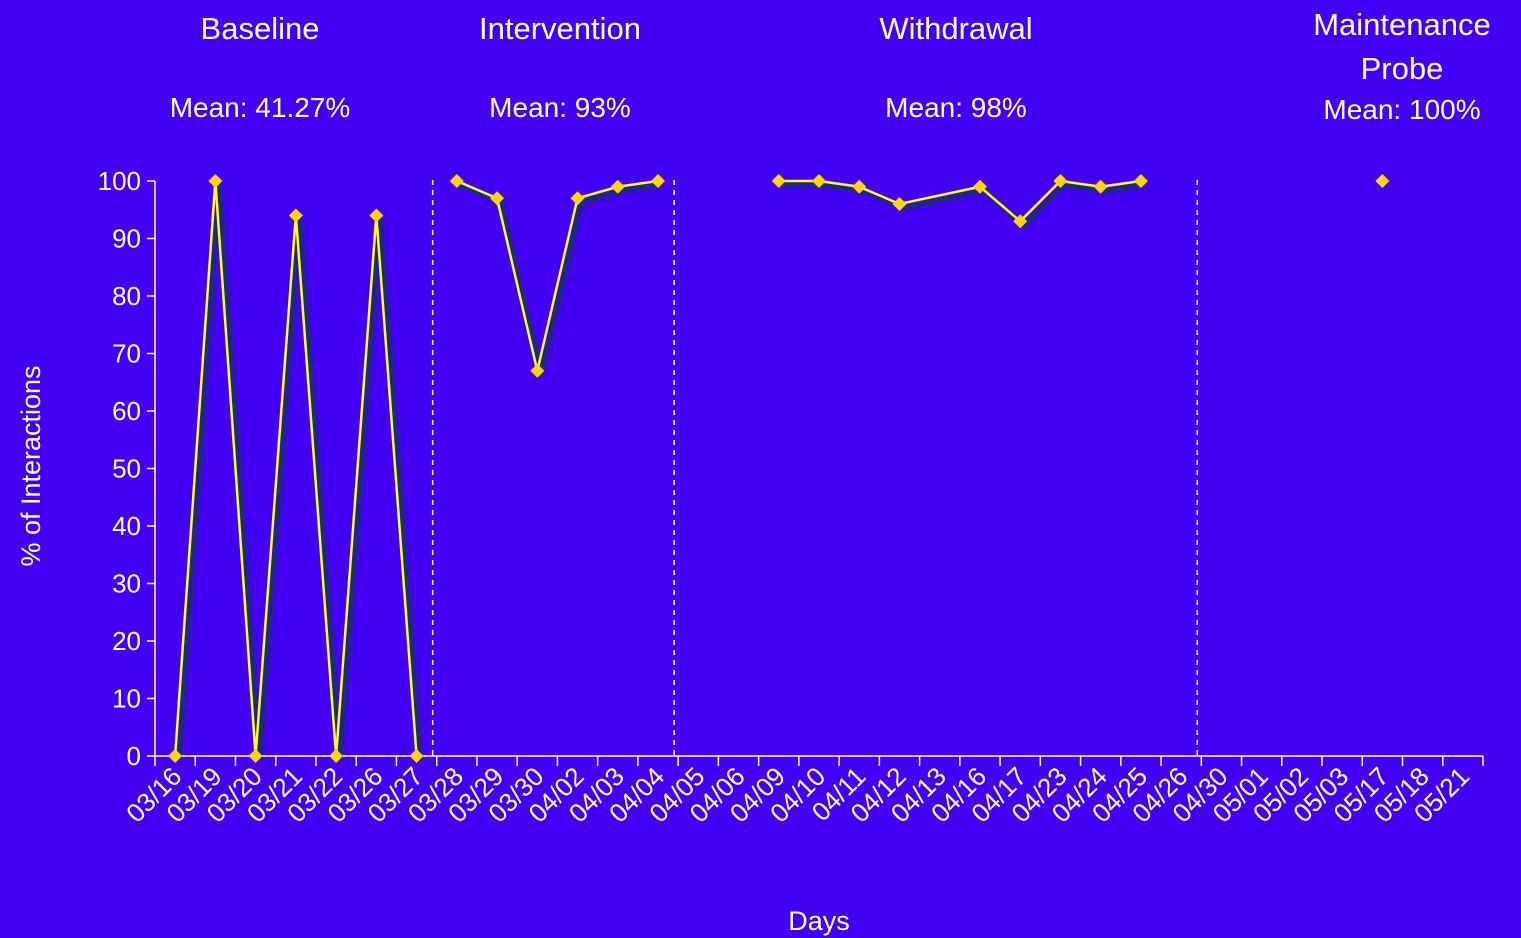  I want to click on y-tick-label: 60, so click(126, 411).